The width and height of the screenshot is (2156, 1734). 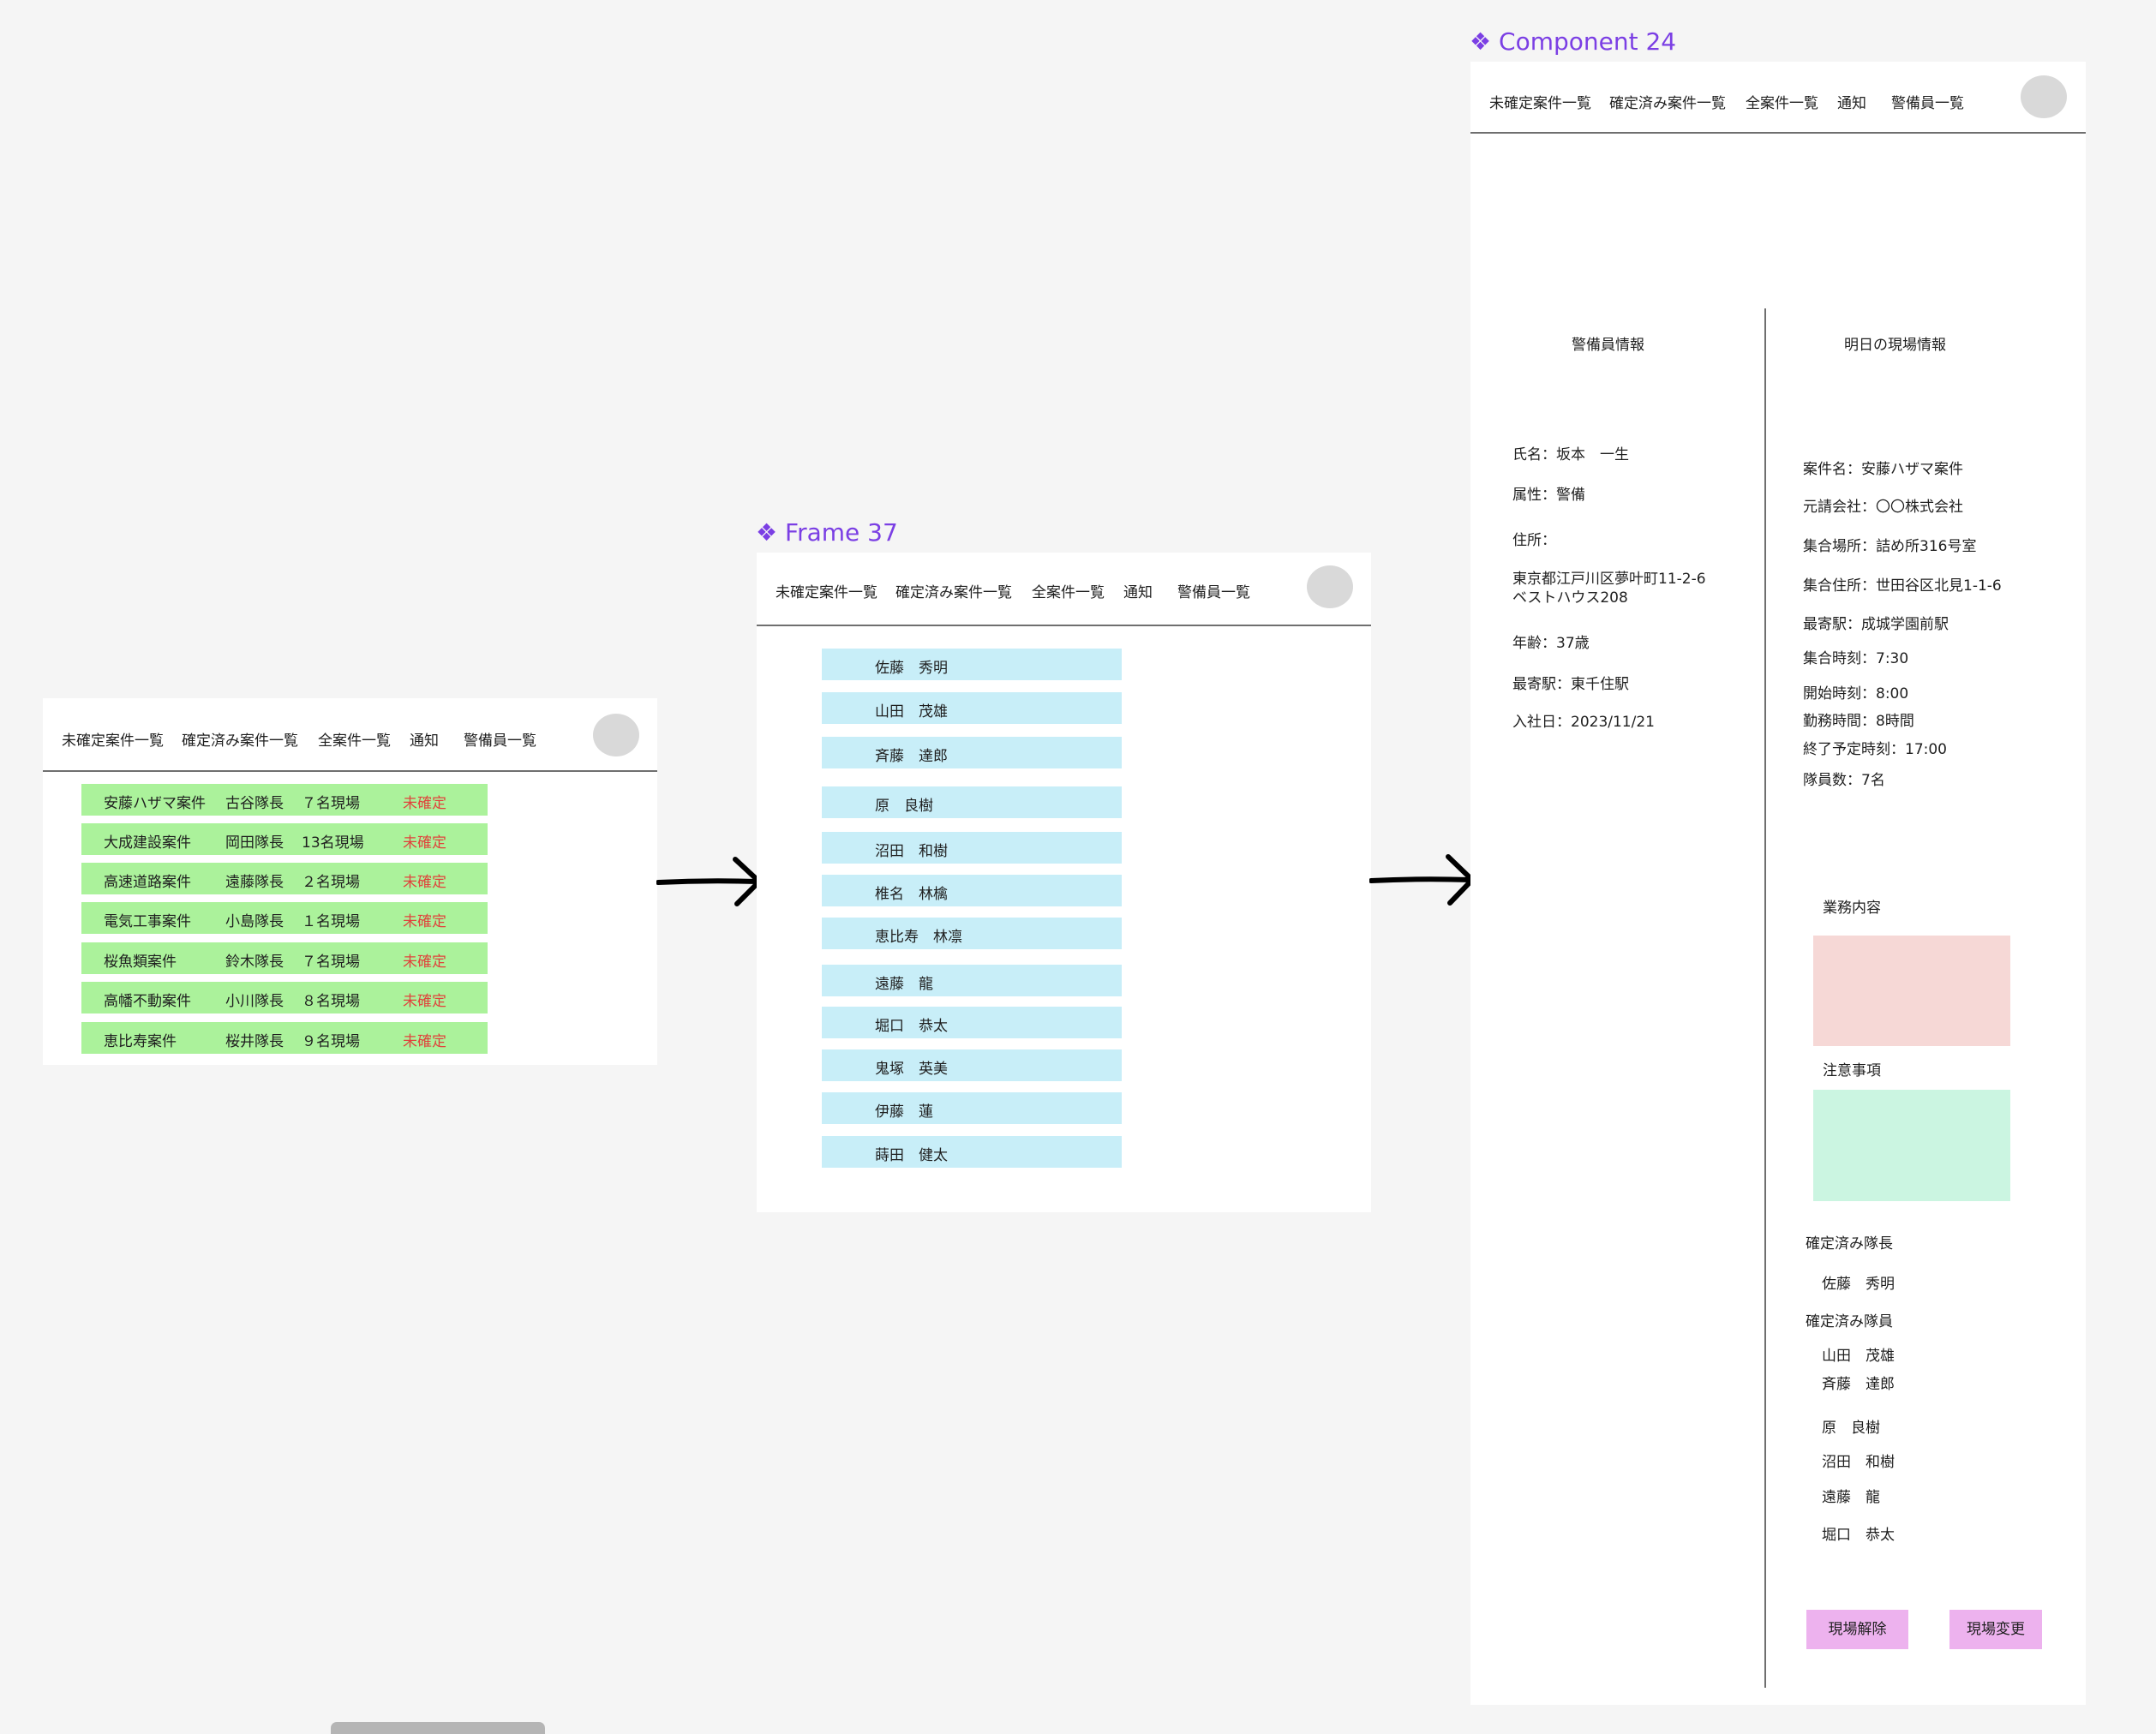 What do you see at coordinates (1534, 541) in the screenshot?
I see `guard-address-label: 住所：` at bounding box center [1534, 541].